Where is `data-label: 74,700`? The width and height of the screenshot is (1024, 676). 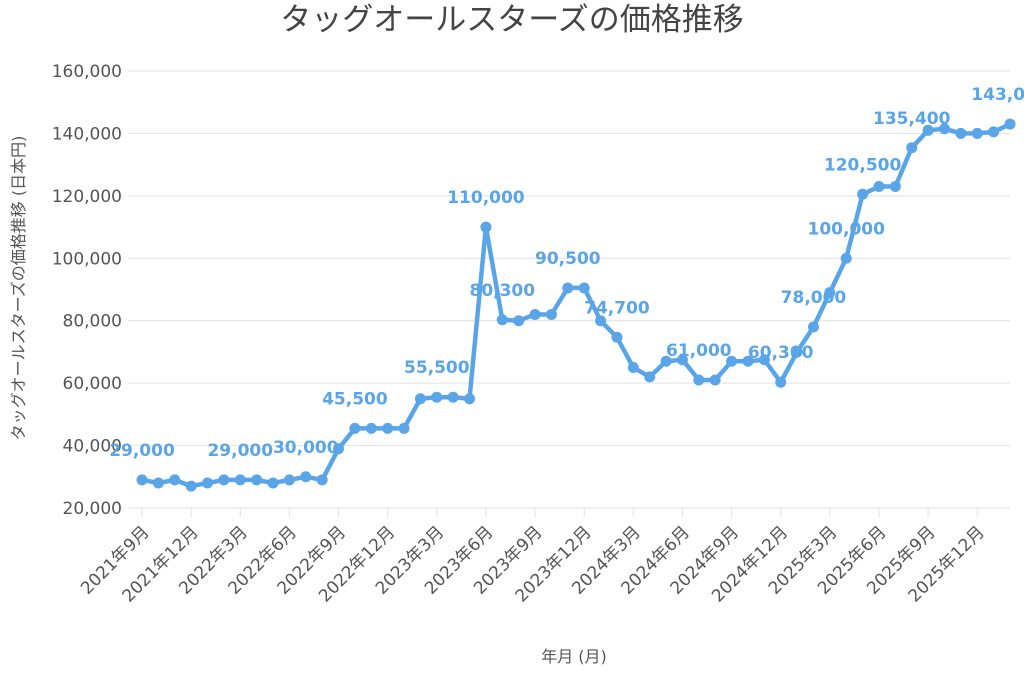 data-label: 74,700 is located at coordinates (617, 308).